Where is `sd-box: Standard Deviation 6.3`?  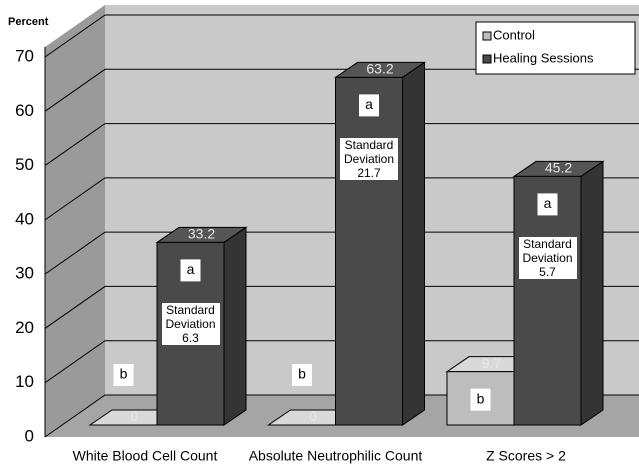
sd-box: Standard Deviation 6.3 is located at coordinates (190, 324).